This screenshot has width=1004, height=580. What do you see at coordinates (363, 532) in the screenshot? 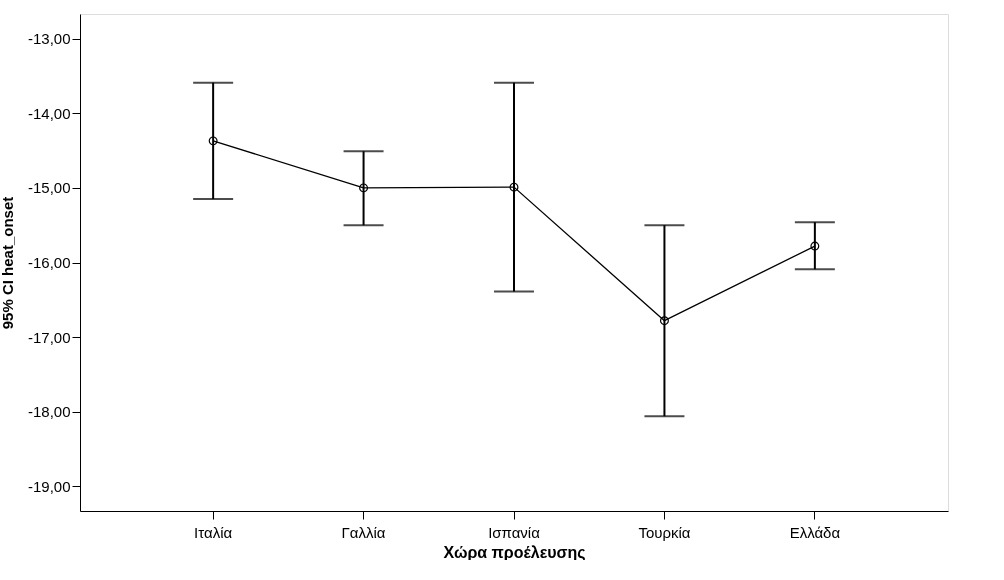
I see `x-tick-label: Γαλλία` at bounding box center [363, 532].